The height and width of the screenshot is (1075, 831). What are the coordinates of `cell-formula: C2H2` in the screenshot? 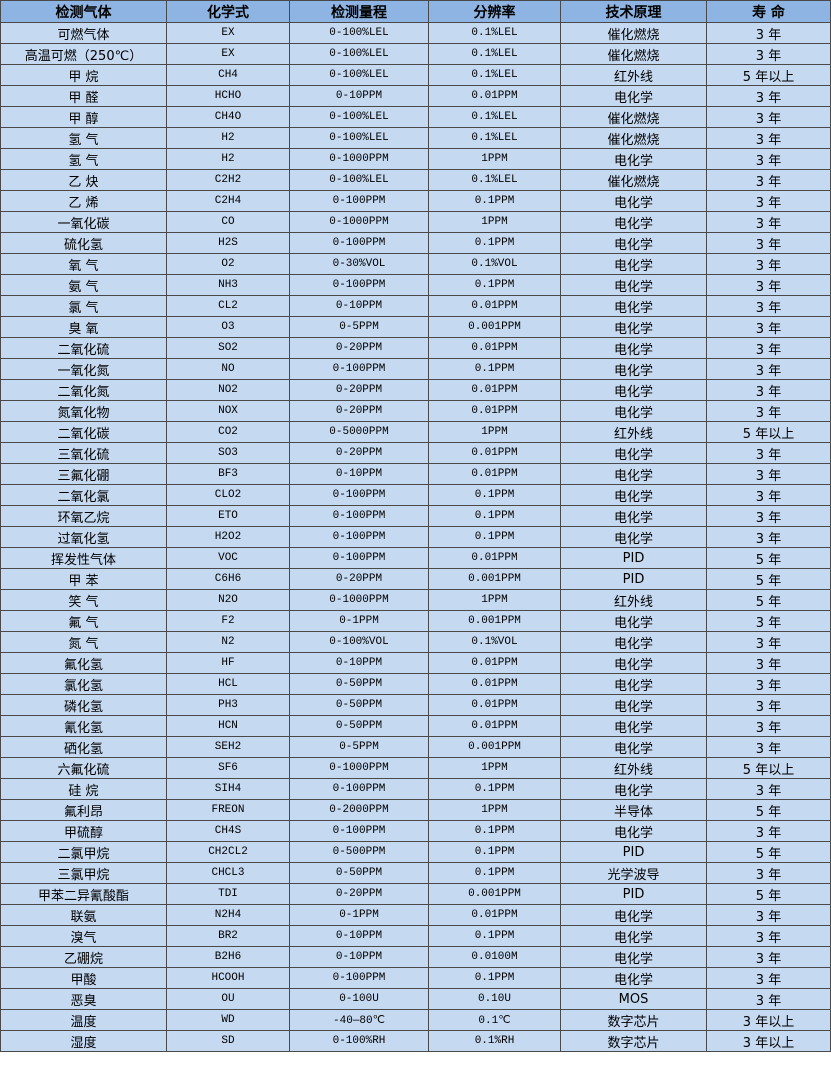 It's located at (228, 180).